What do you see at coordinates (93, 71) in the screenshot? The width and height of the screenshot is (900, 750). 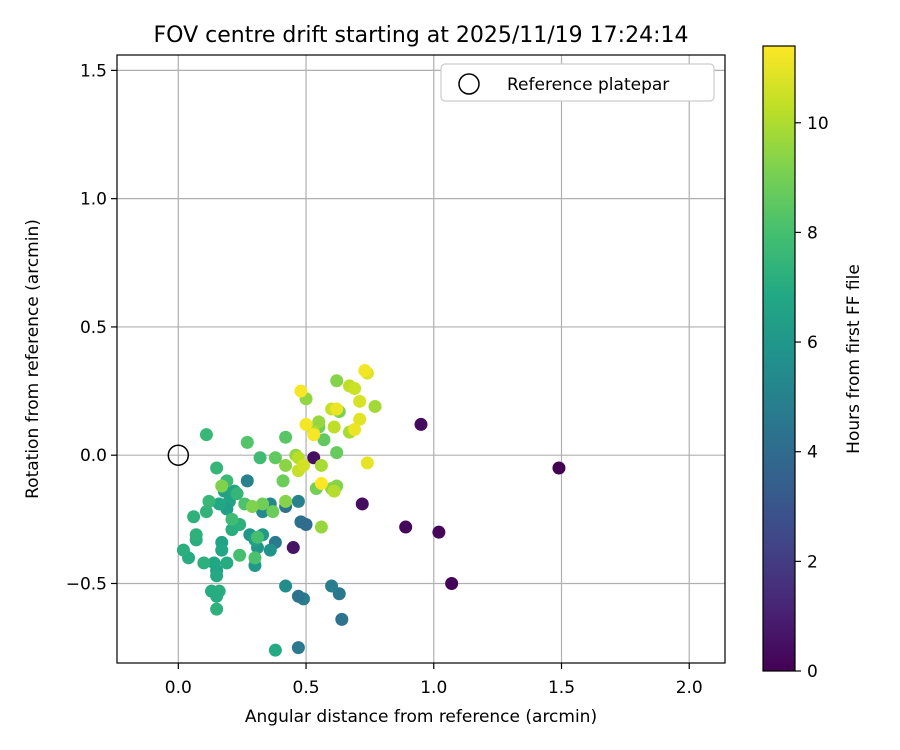 I see `y-tick-label: 1.5` at bounding box center [93, 71].